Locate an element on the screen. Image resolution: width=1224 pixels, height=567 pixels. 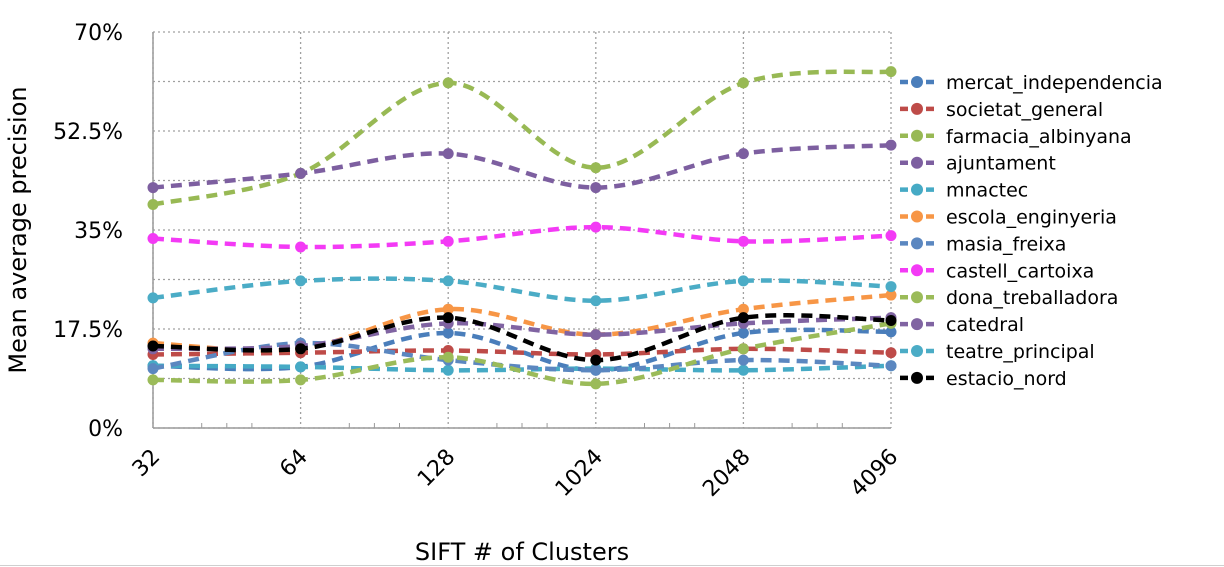
y-tick-label: 70% is located at coordinates (98, 33).